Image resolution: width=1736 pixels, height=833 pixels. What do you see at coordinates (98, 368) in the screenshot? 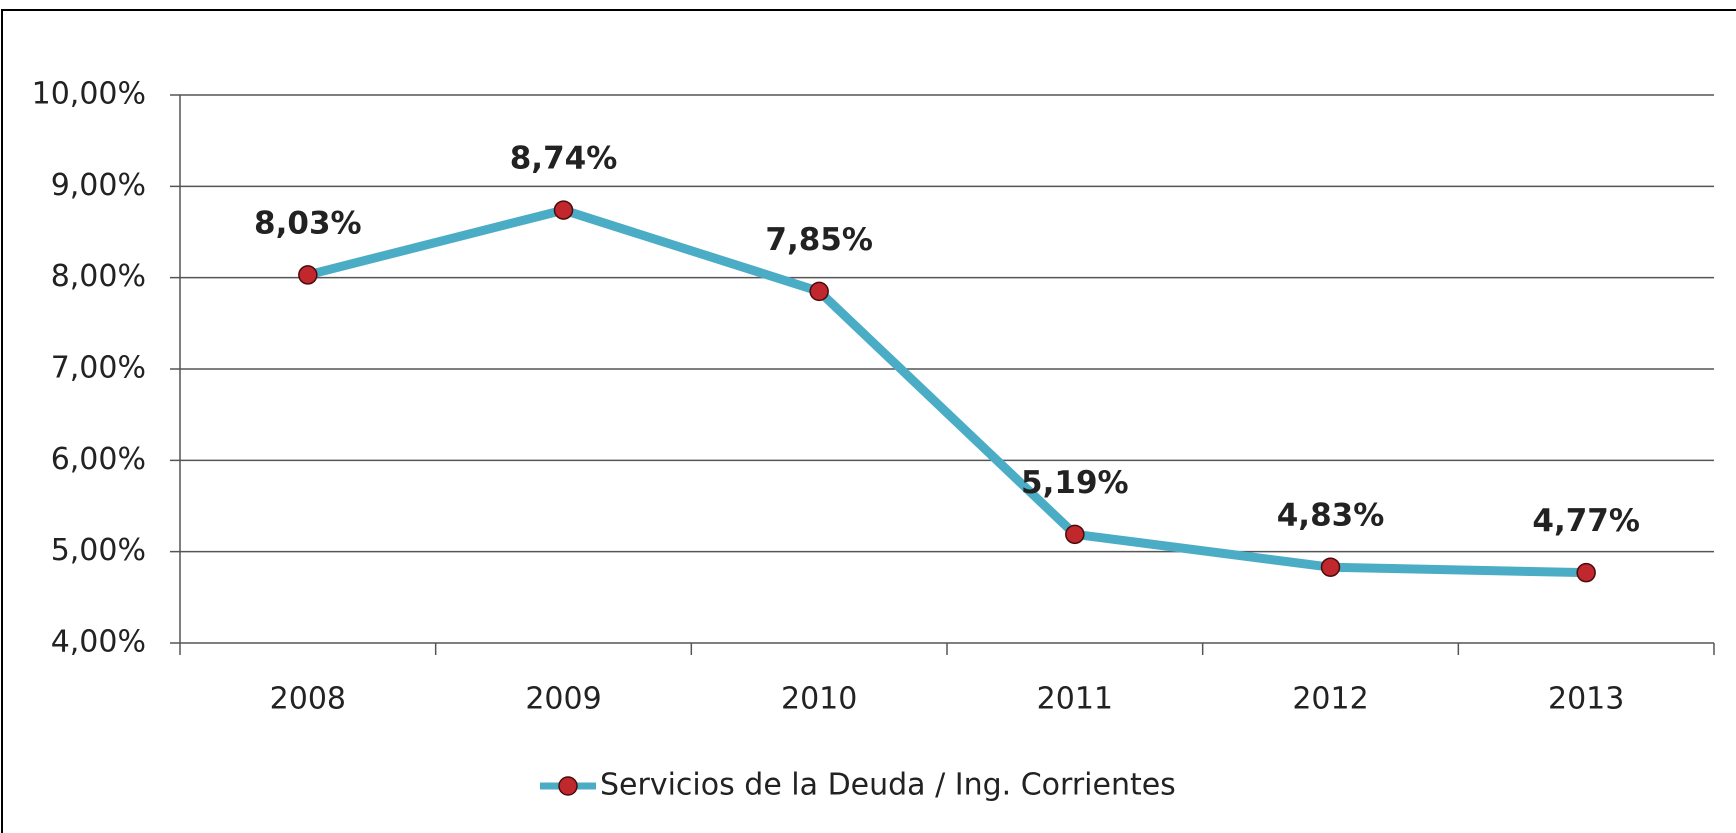
I see `y-tick-label: 7,00%` at bounding box center [98, 368].